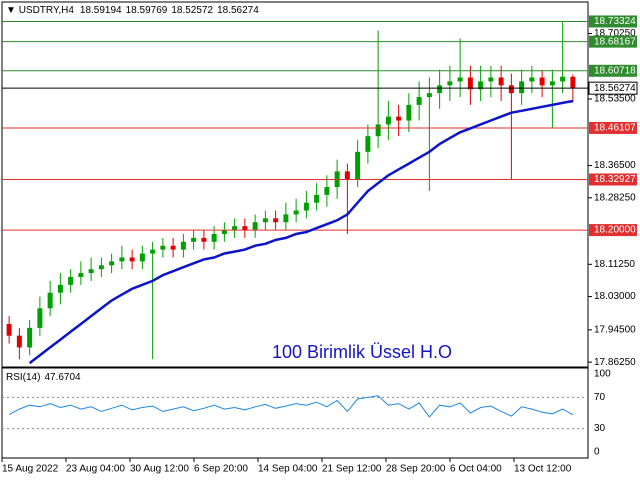  Describe the element at coordinates (615, 165) in the screenshot. I see `y-tick-label: 18.36500` at that location.